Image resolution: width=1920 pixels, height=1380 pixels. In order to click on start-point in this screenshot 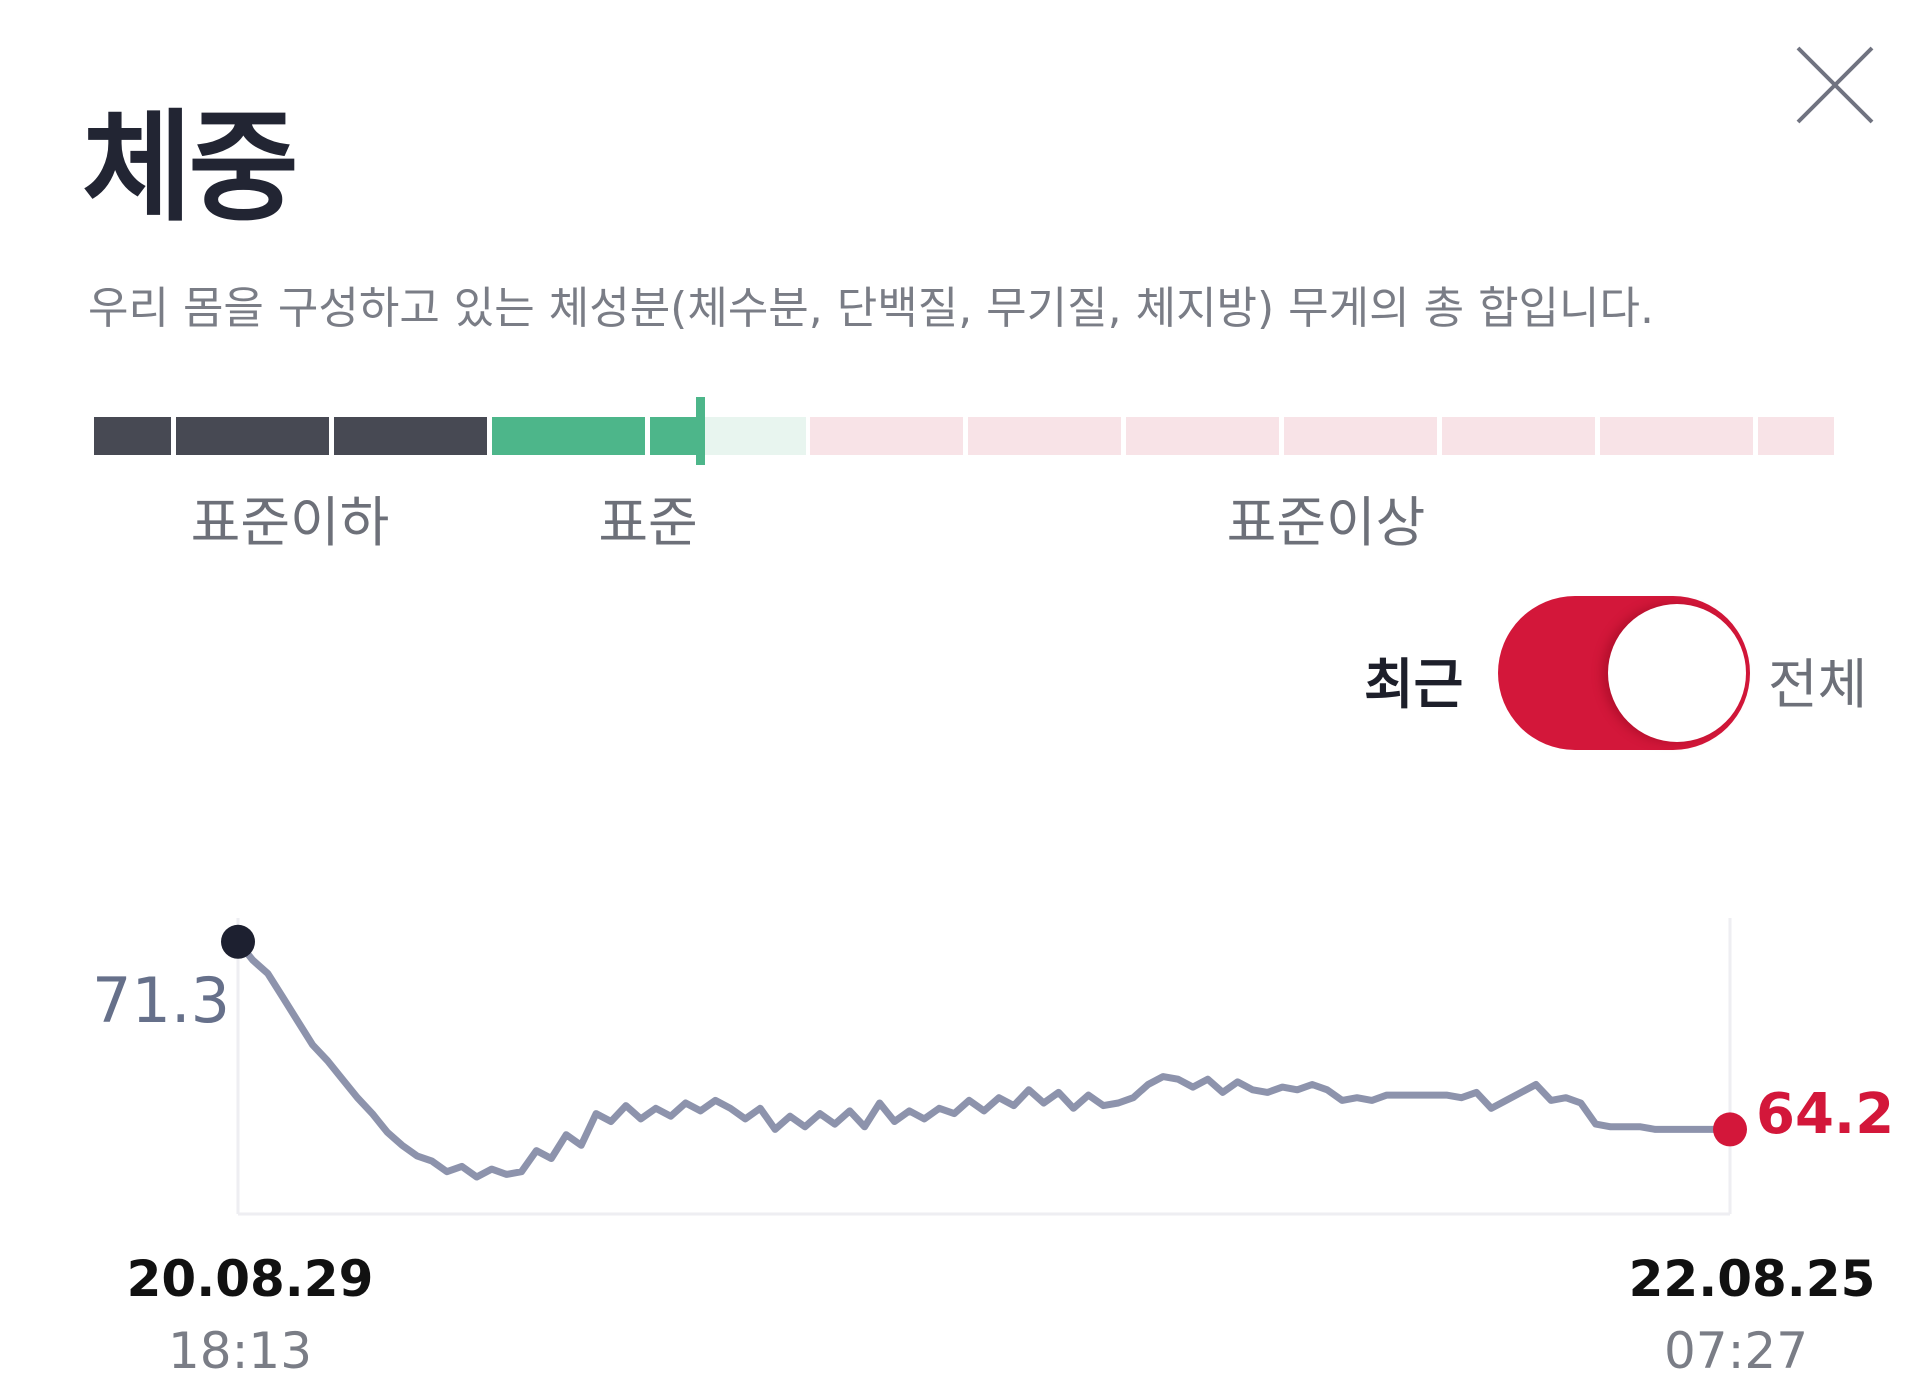, I will do `click(238, 941)`.